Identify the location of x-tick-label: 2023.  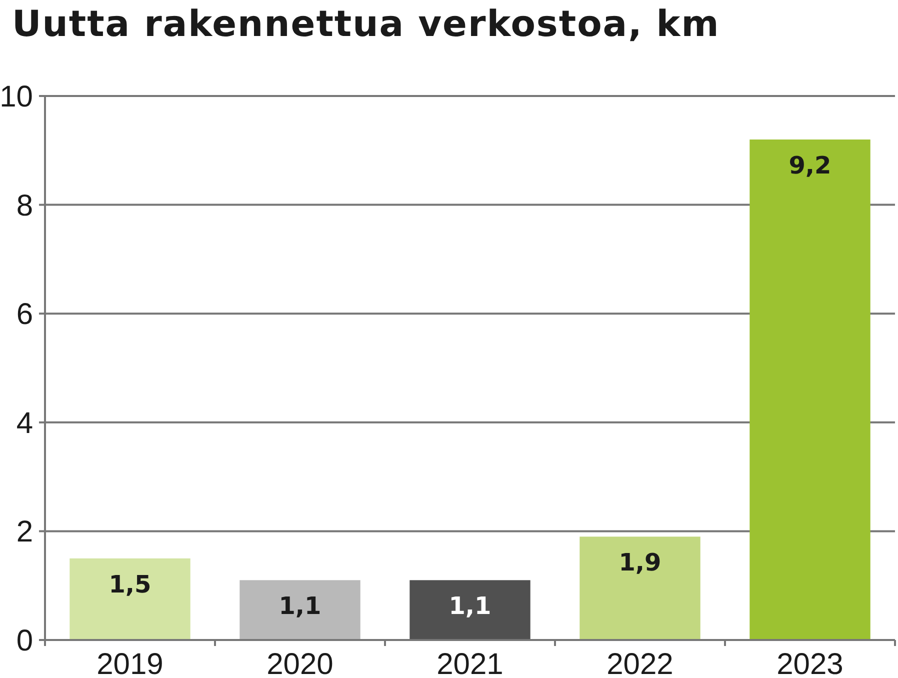
(810, 663).